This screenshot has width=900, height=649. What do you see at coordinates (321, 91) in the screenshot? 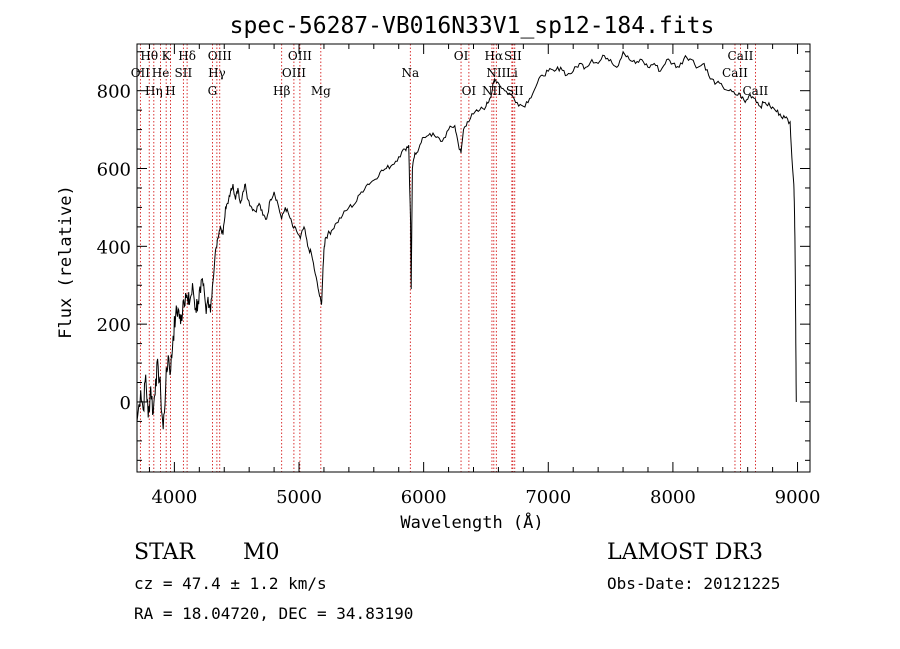
I see `line-marker-label: Mg` at bounding box center [321, 91].